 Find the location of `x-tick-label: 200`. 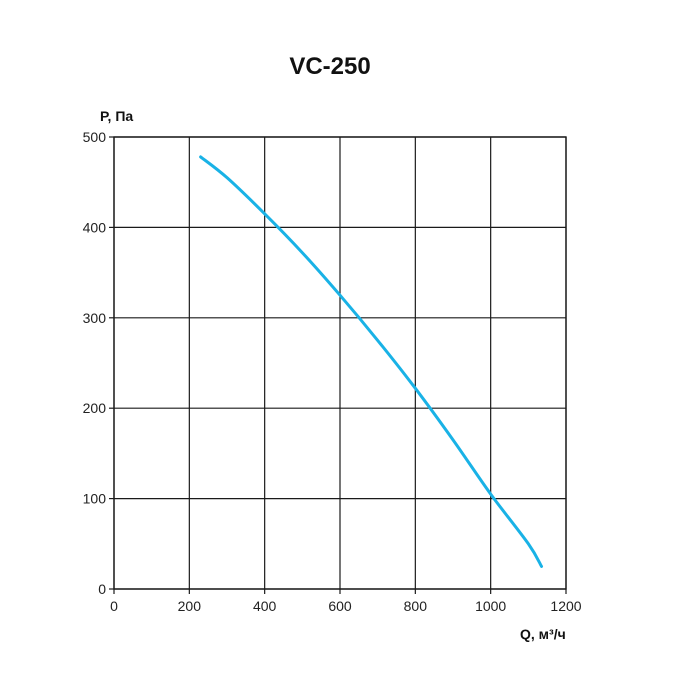

x-tick-label: 200 is located at coordinates (190, 606).